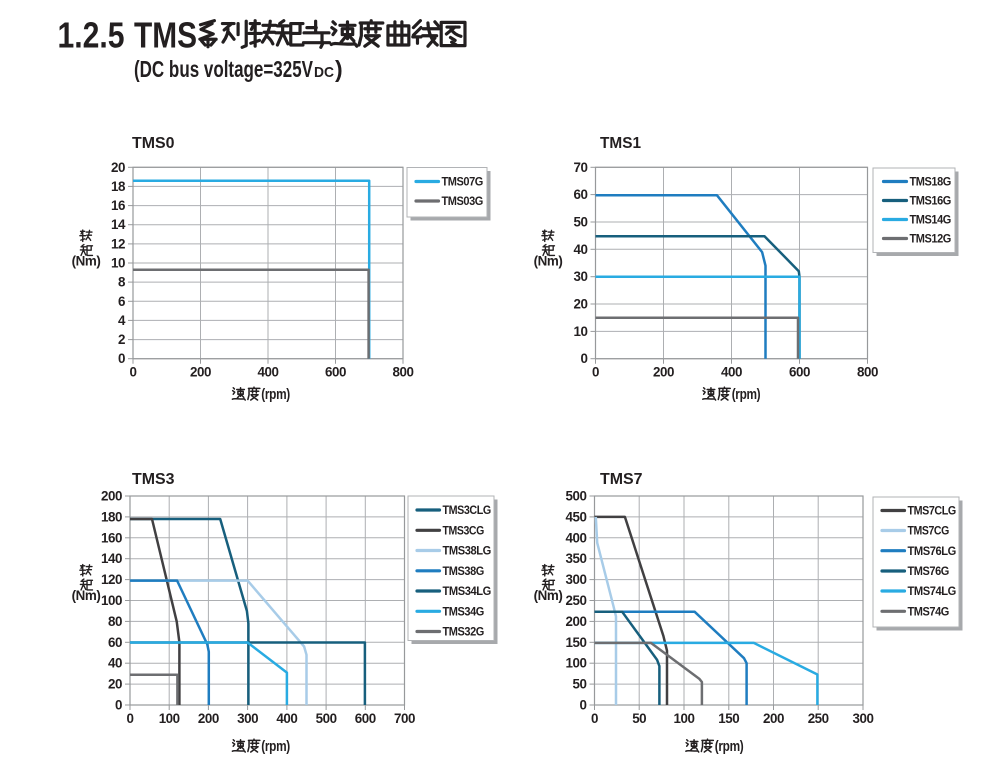 The height and width of the screenshot is (779, 1006). I want to click on svg-text: TMS18G, so click(931, 182).